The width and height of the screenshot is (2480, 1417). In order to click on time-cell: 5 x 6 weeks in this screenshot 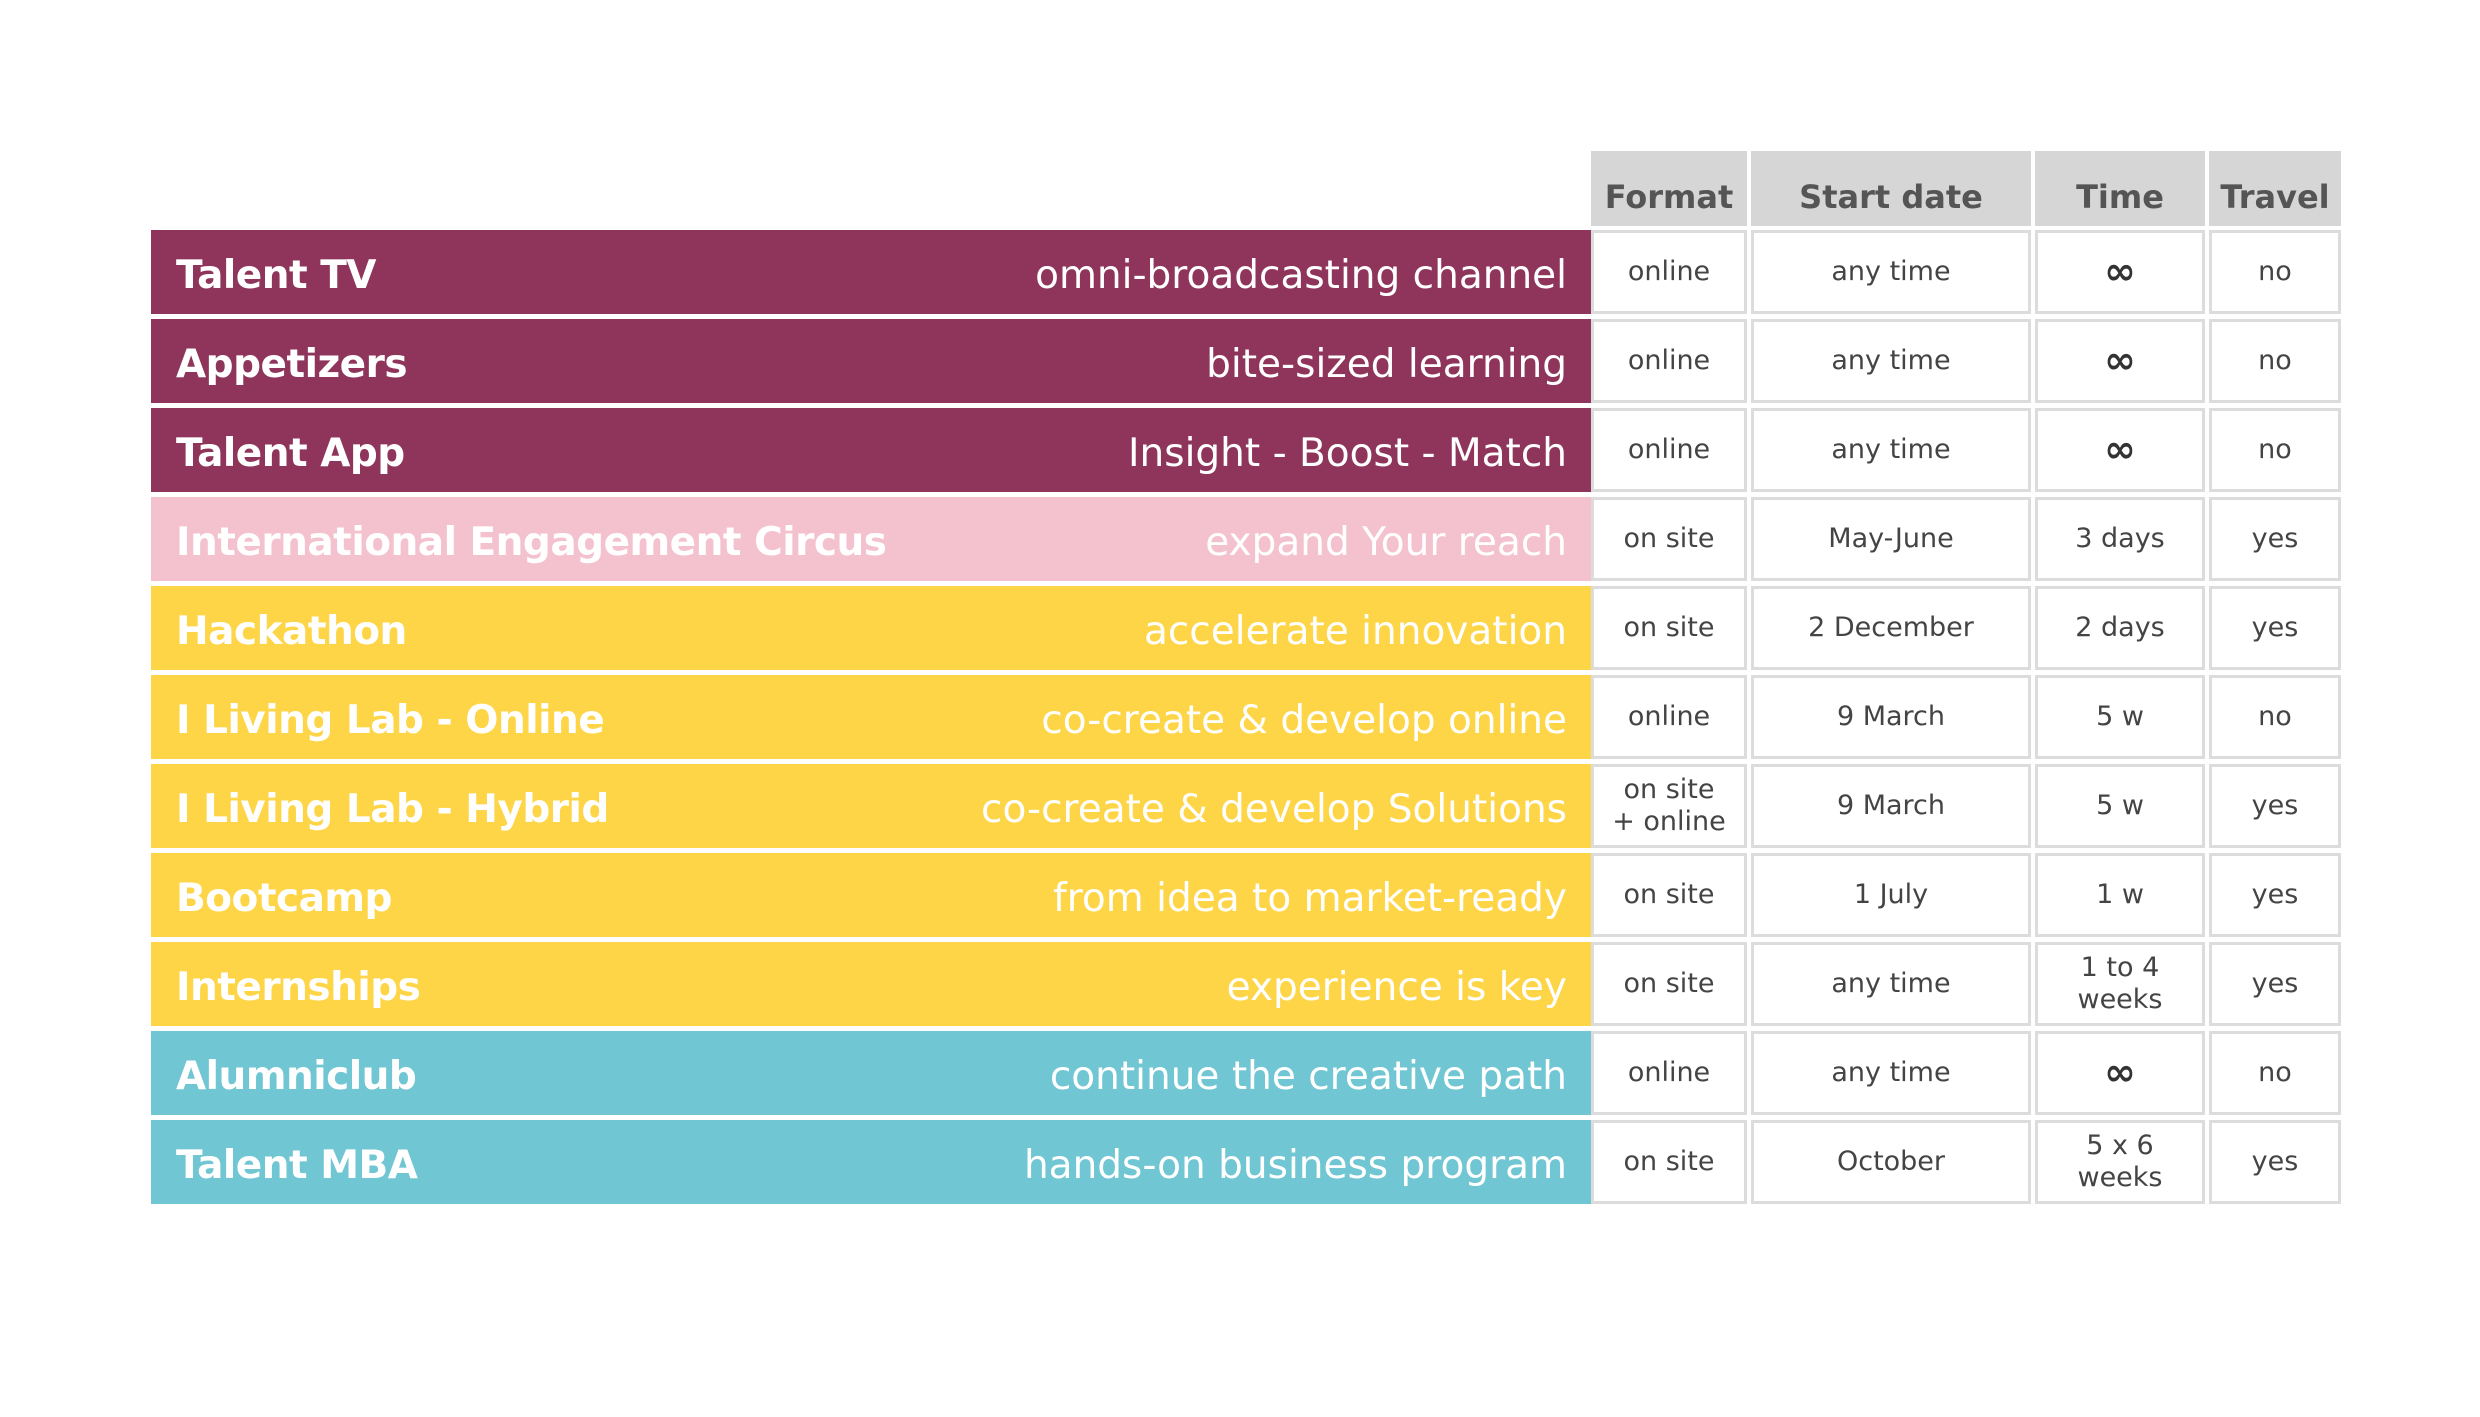, I will do `click(2120, 1162)`.